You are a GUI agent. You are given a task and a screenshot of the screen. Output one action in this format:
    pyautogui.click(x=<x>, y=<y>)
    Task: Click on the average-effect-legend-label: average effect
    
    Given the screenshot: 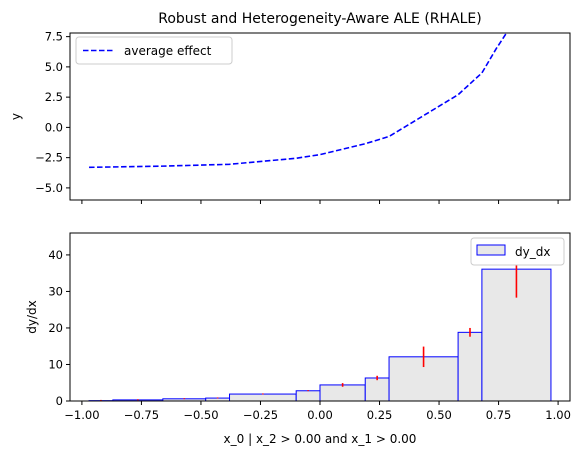 What is the action you would take?
    pyautogui.click(x=168, y=51)
    